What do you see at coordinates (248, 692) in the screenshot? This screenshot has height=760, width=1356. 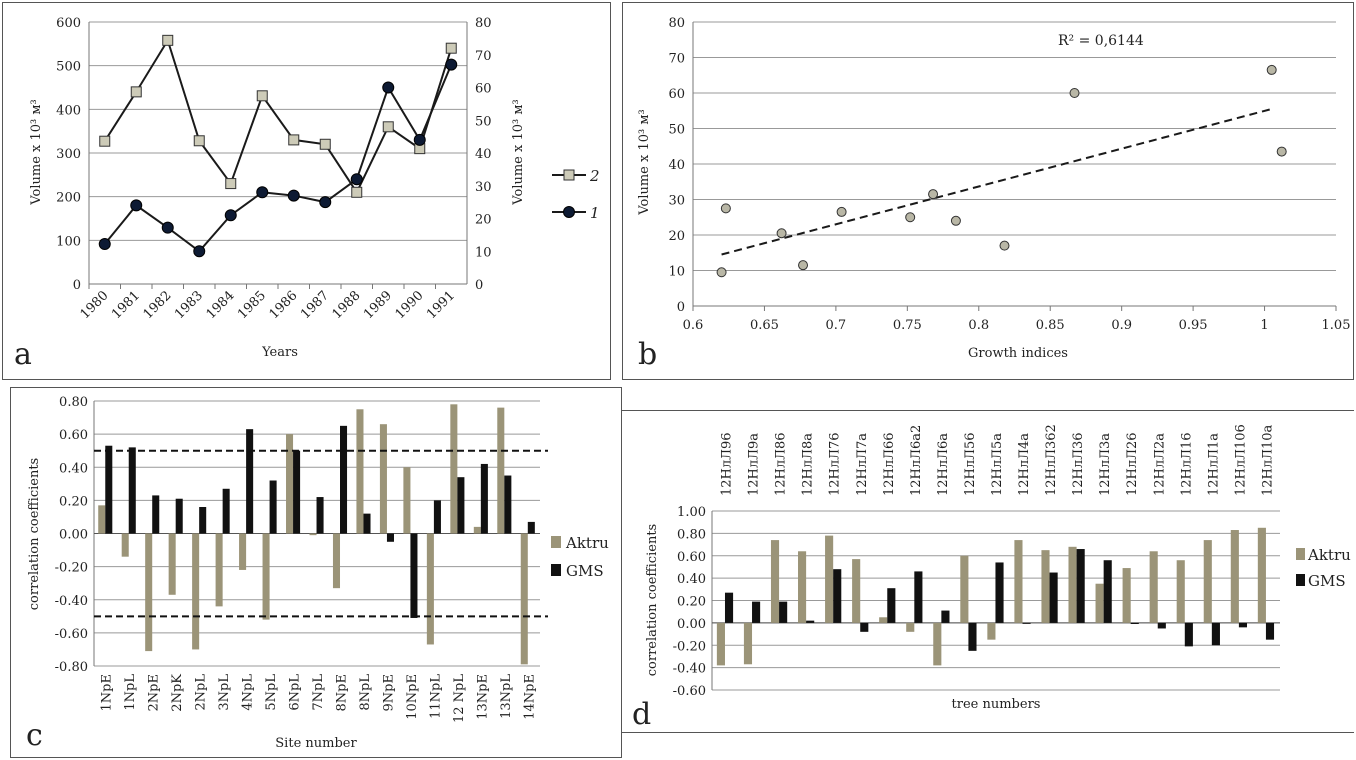 I see `x-tick-label-c: 4NpL` at bounding box center [248, 692].